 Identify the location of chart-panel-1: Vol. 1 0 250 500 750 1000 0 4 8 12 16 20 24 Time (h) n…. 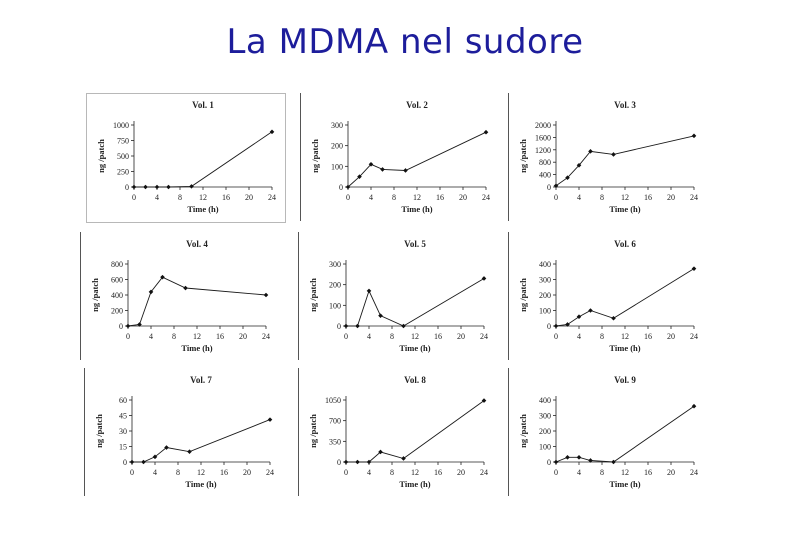
(186, 158).